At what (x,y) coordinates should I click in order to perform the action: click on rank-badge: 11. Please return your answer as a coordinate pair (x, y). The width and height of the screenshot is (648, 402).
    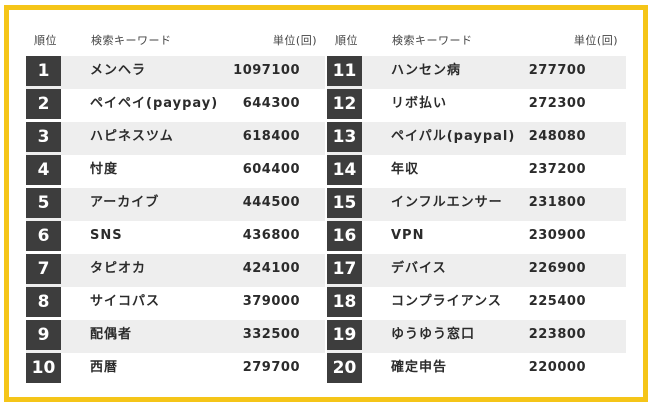
    Looking at the image, I should click on (344, 71).